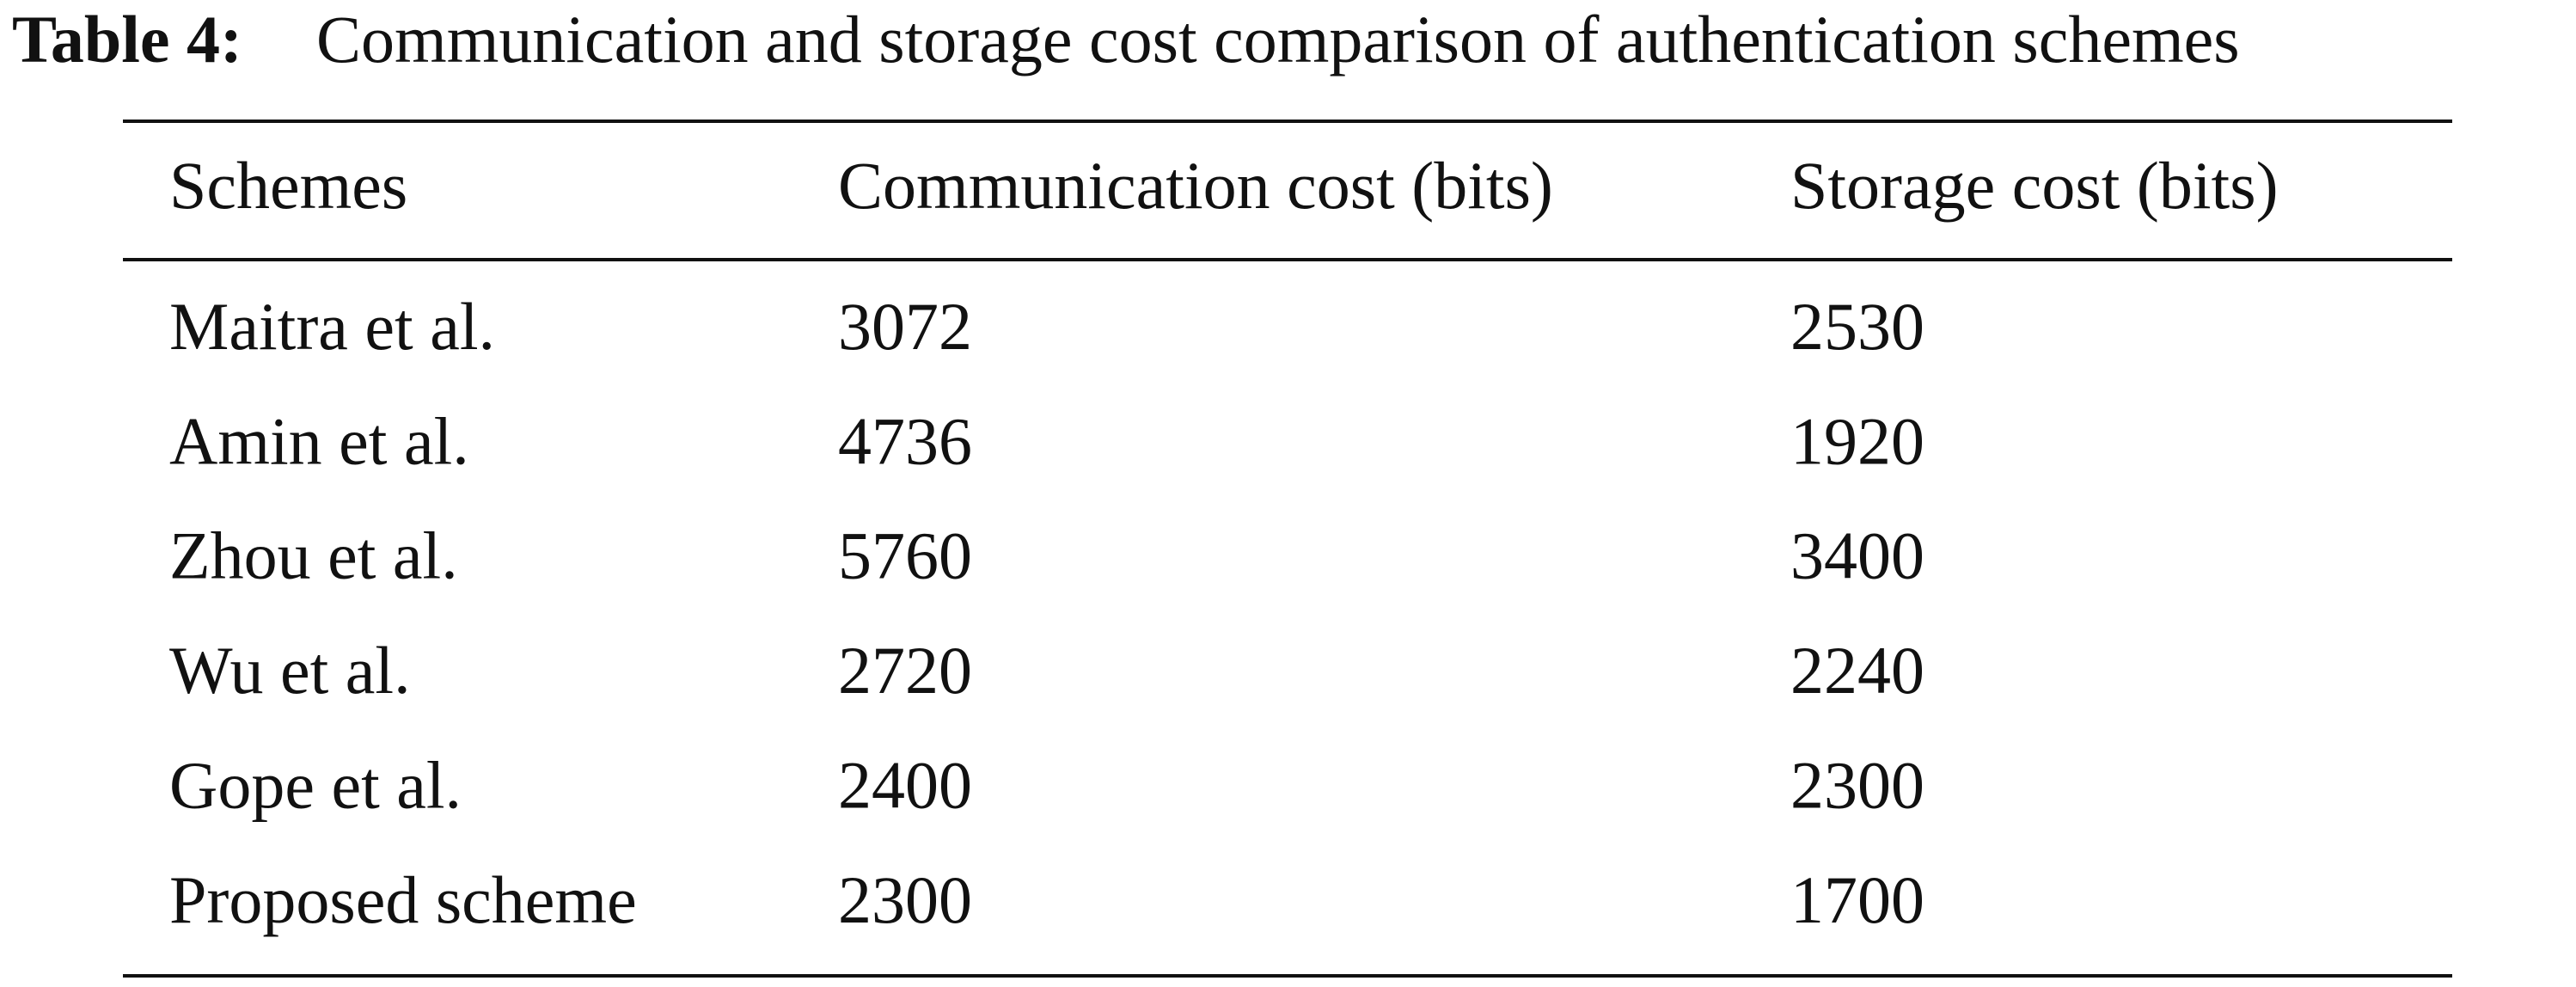 This screenshot has width=2576, height=987. I want to click on cost-cell: 2400, so click(905, 785).